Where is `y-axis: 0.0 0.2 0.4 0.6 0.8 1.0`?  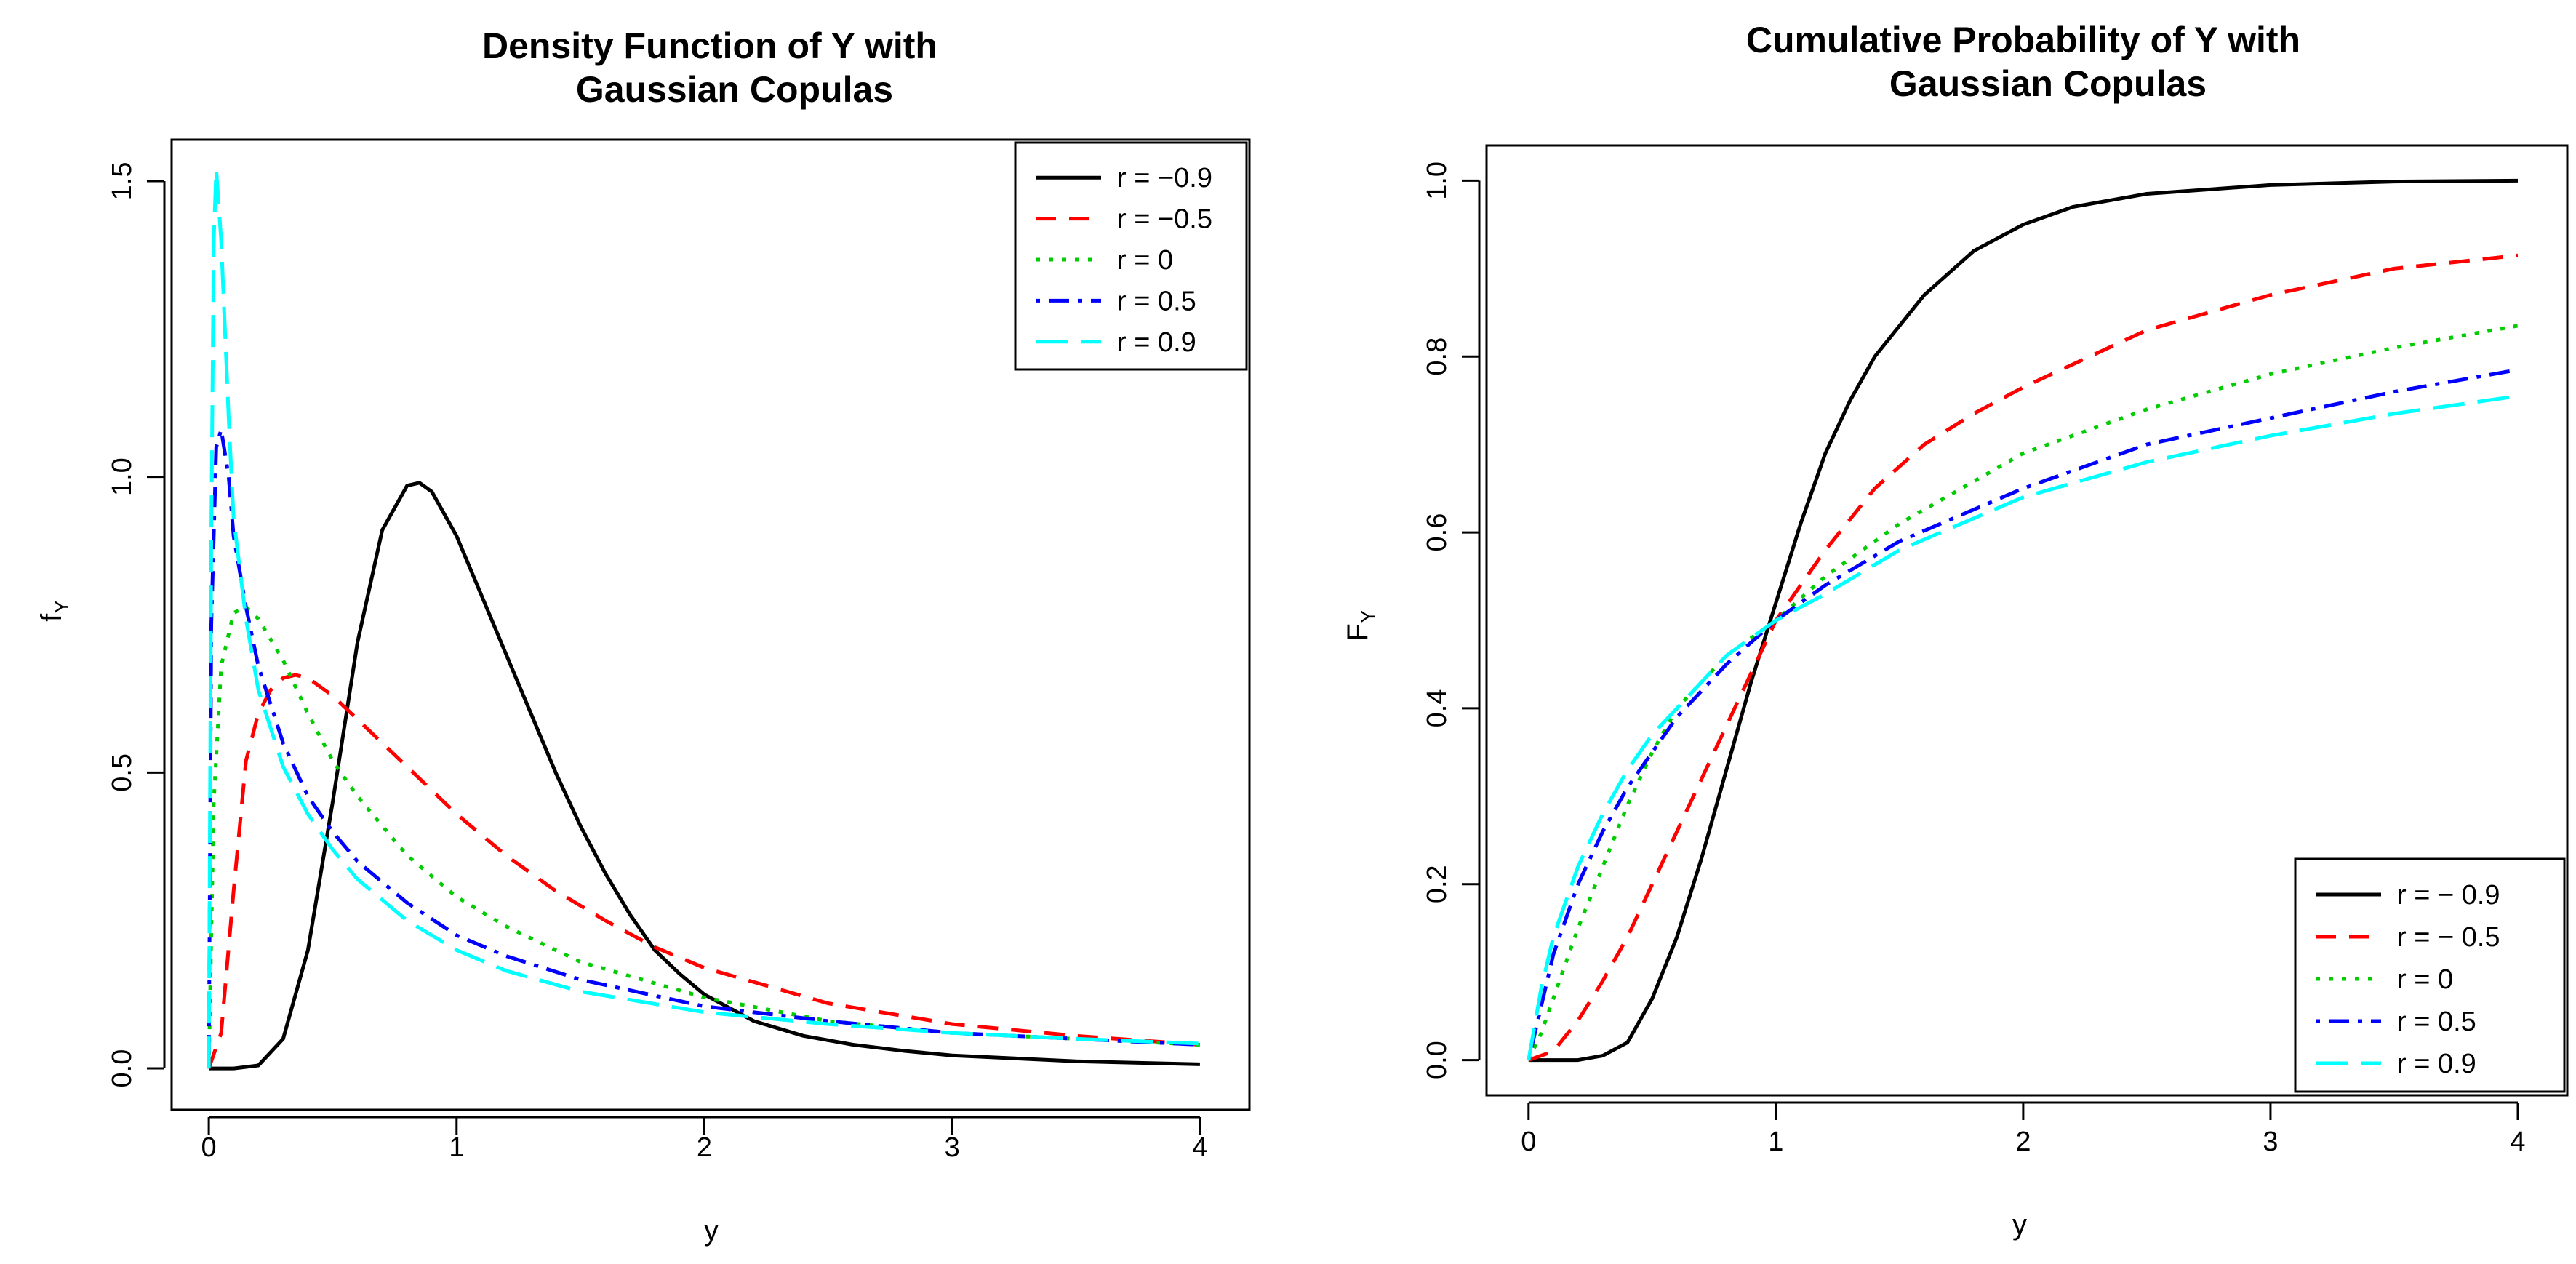
y-axis: 0.0 0.2 0.4 0.6 0.8 1.0 is located at coordinates (1451, 620).